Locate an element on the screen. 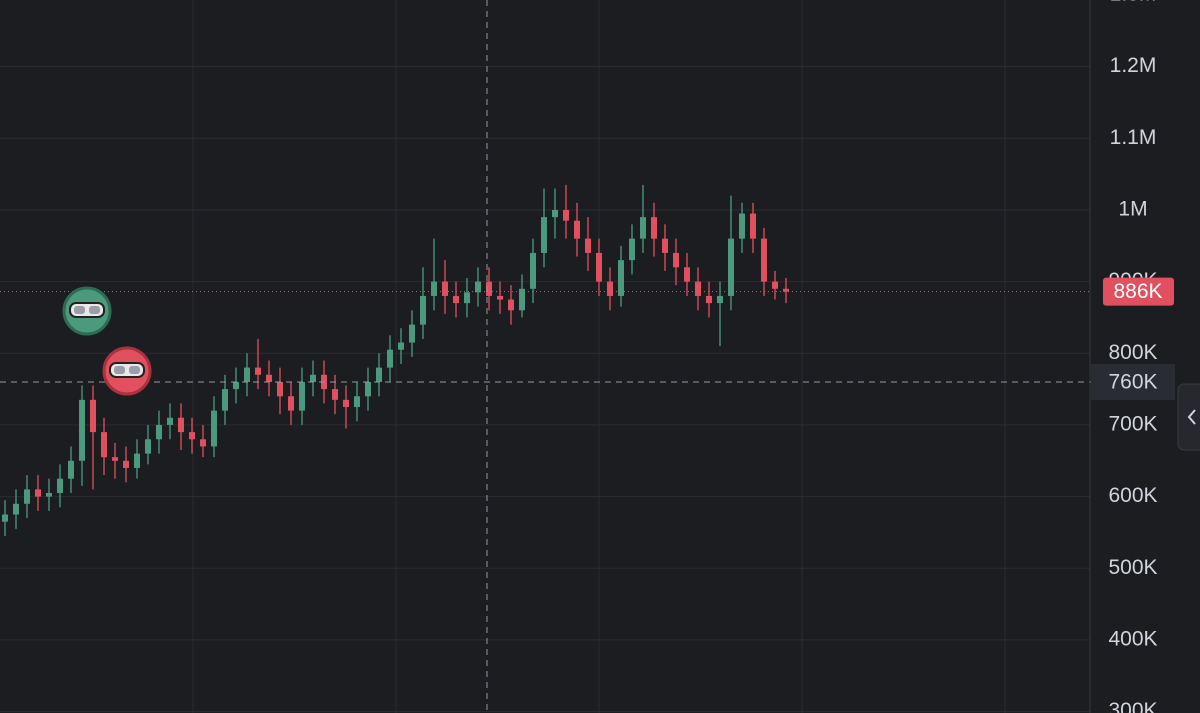 Image resolution: width=1200 pixels, height=713 pixels. last-price-box is located at coordinates (1138, 291).